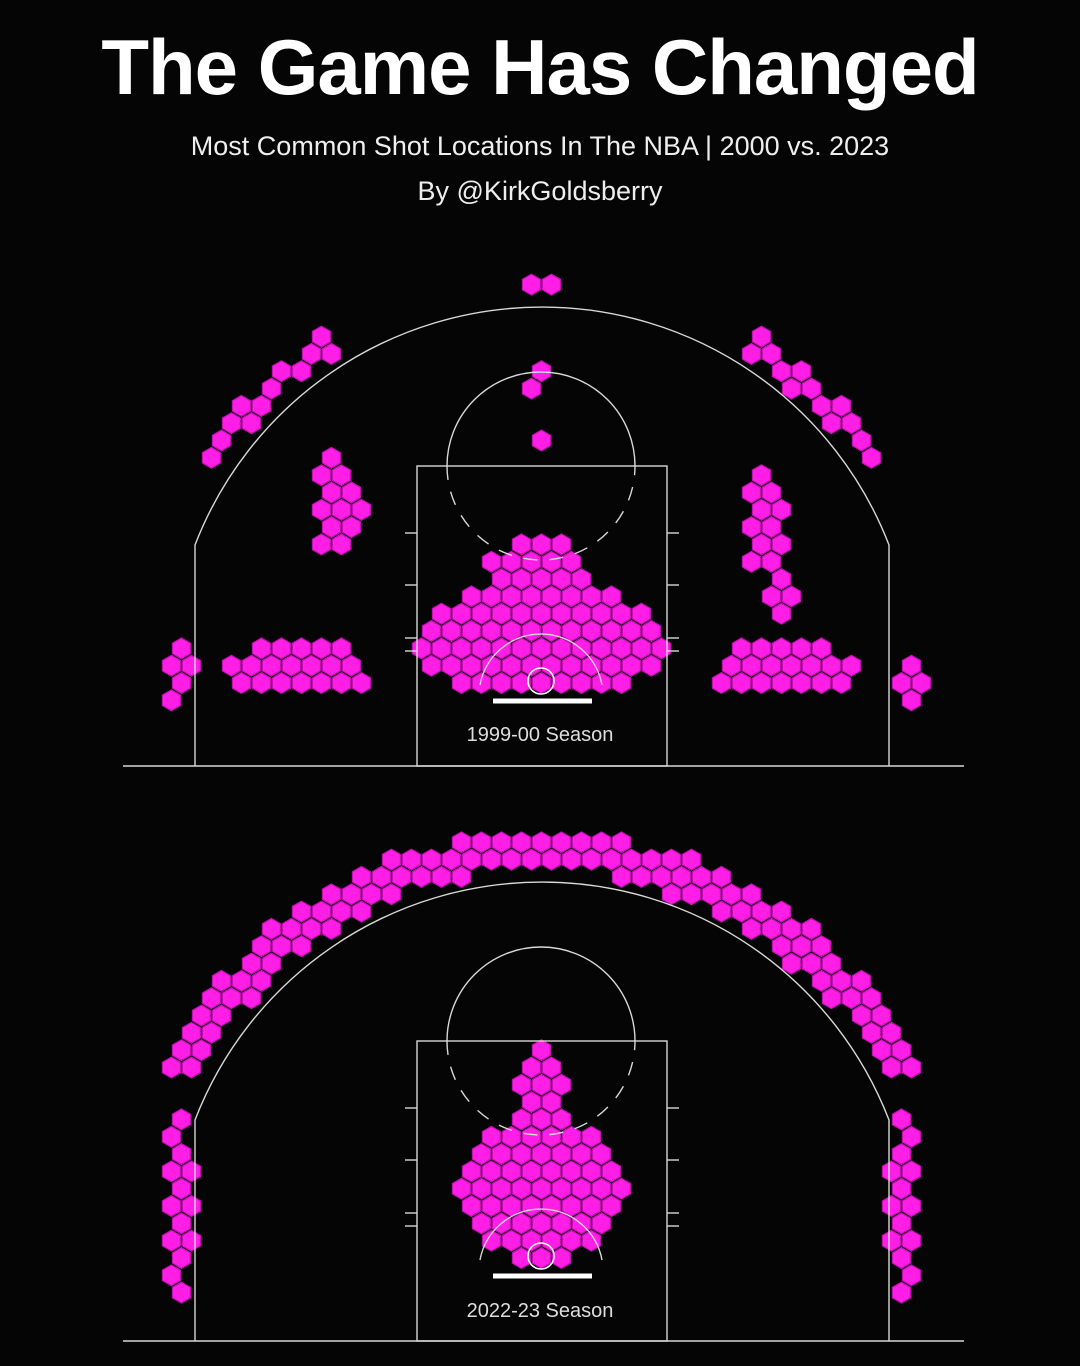 This screenshot has width=1080, height=1366. I want to click on chart-title: The Game Has Changed, so click(540, 67).